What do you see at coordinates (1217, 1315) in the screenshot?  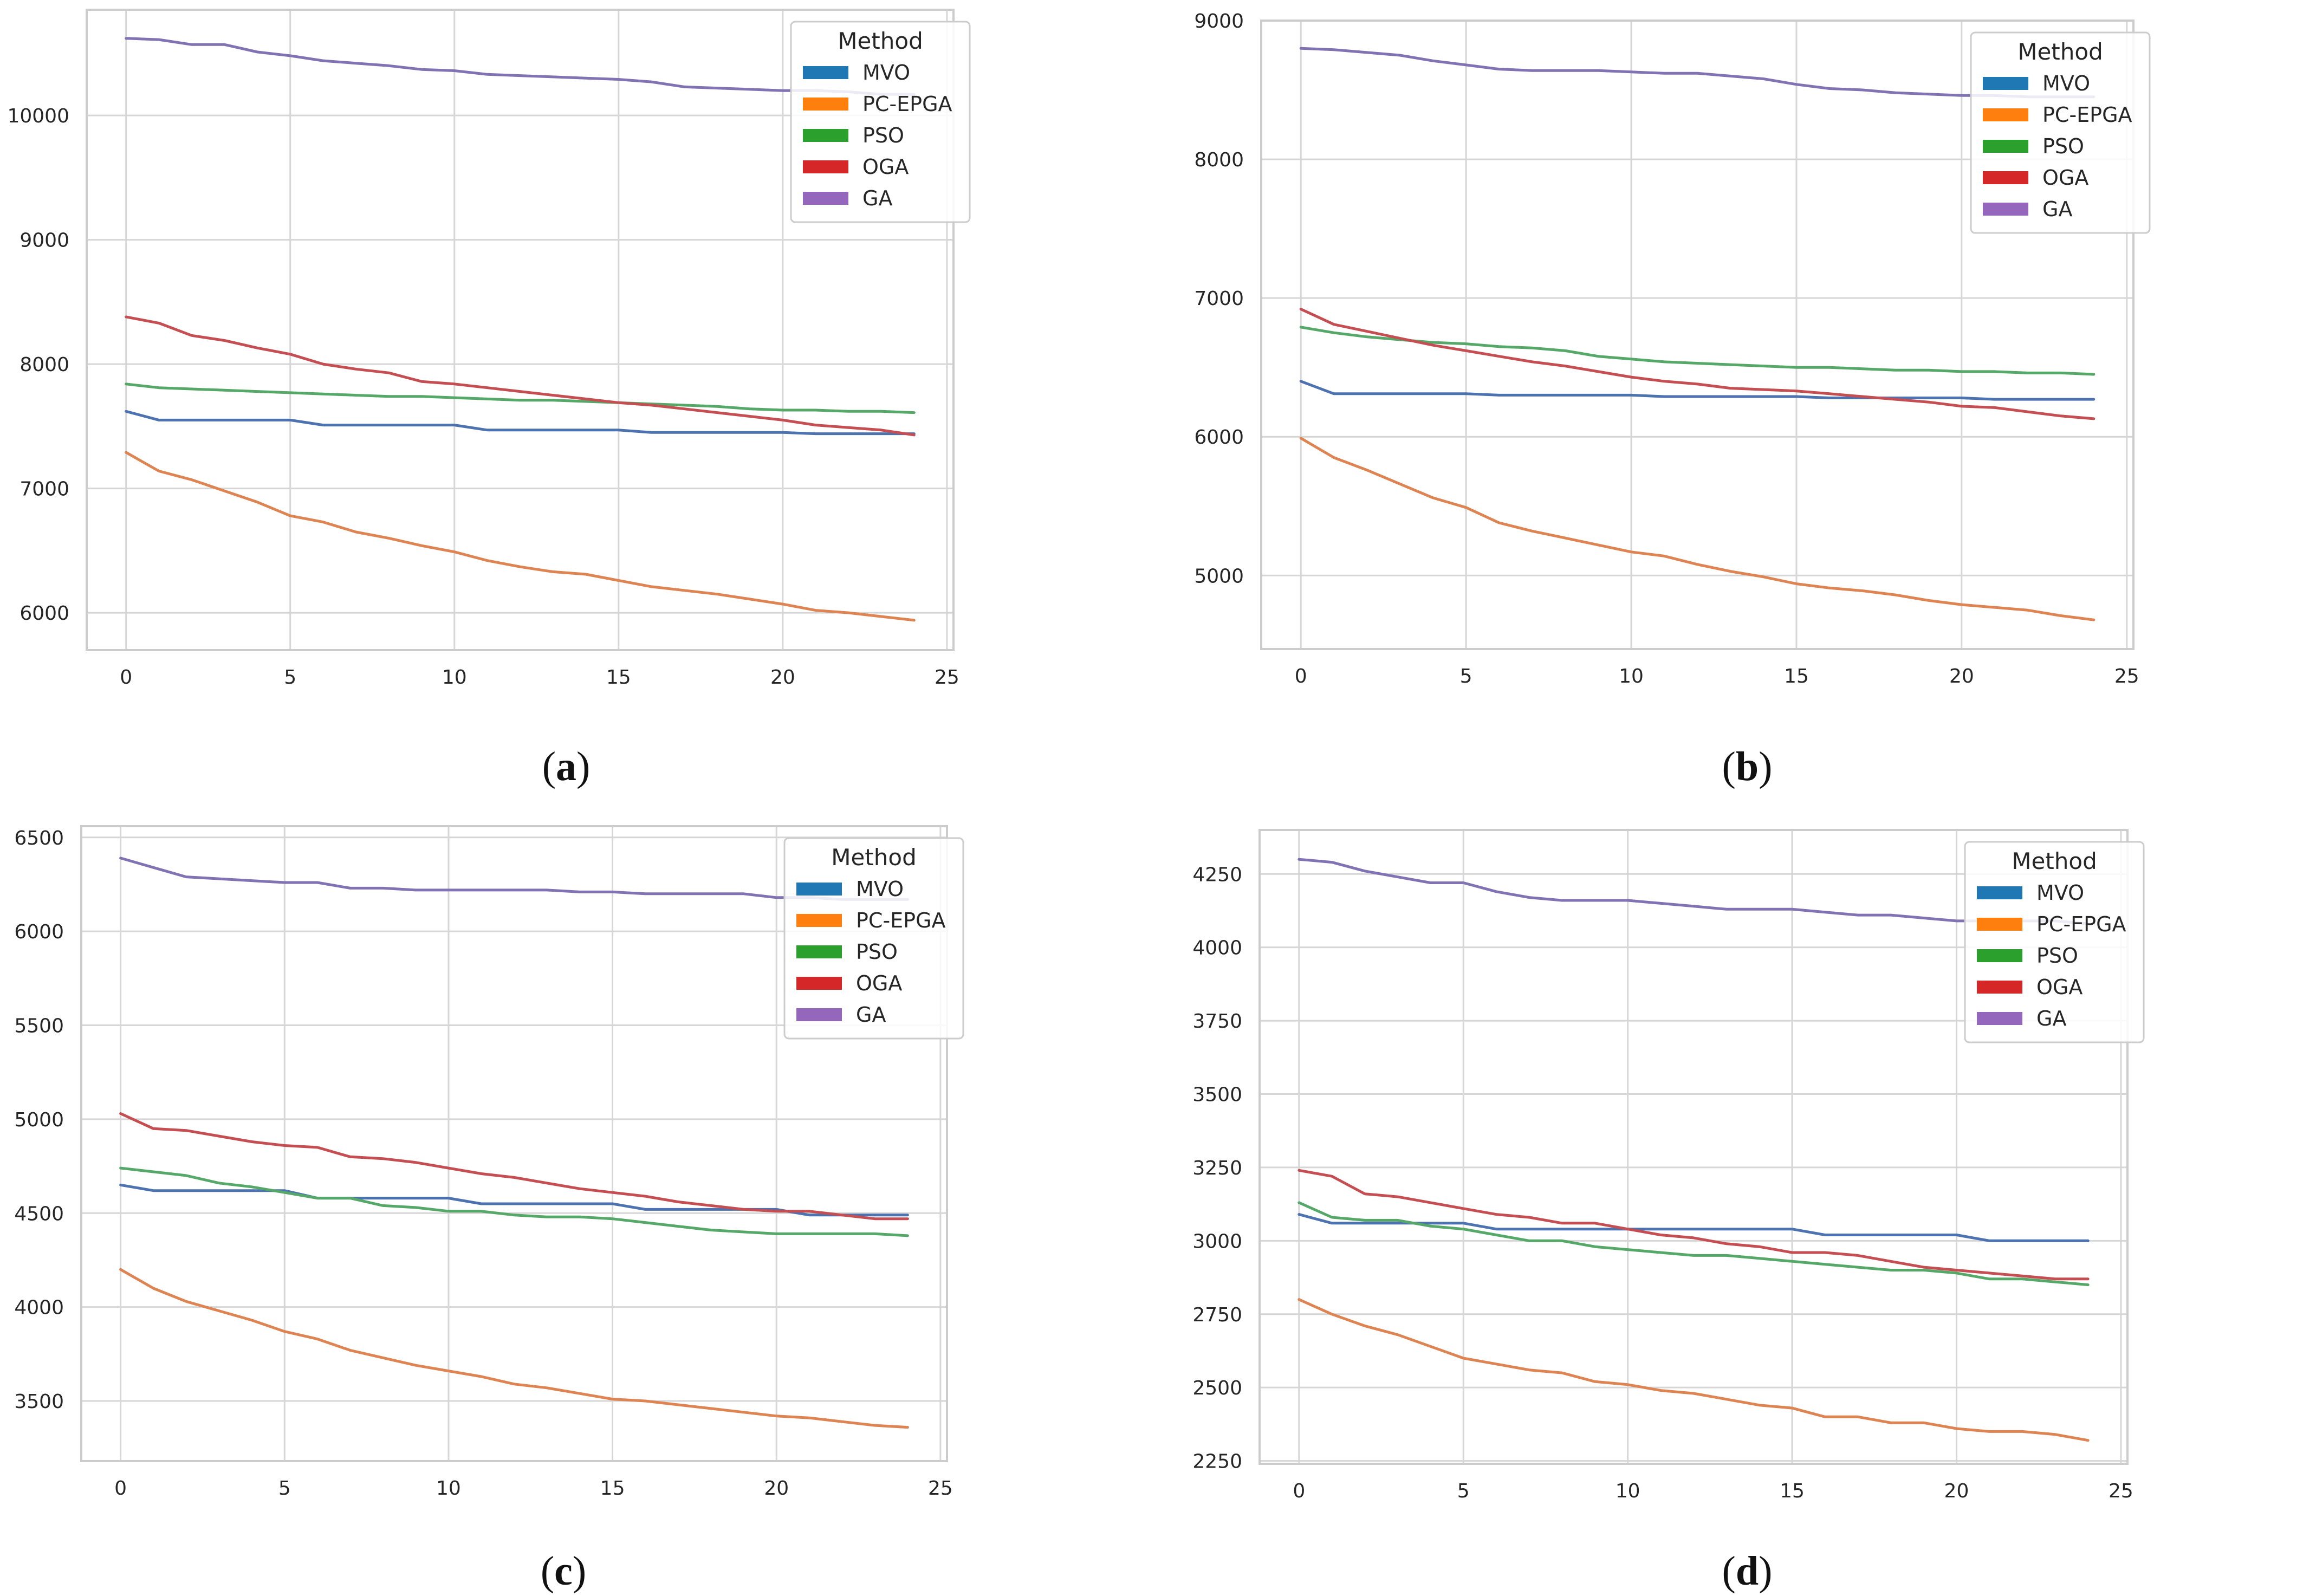 I see `y-tick-label: 2750` at bounding box center [1217, 1315].